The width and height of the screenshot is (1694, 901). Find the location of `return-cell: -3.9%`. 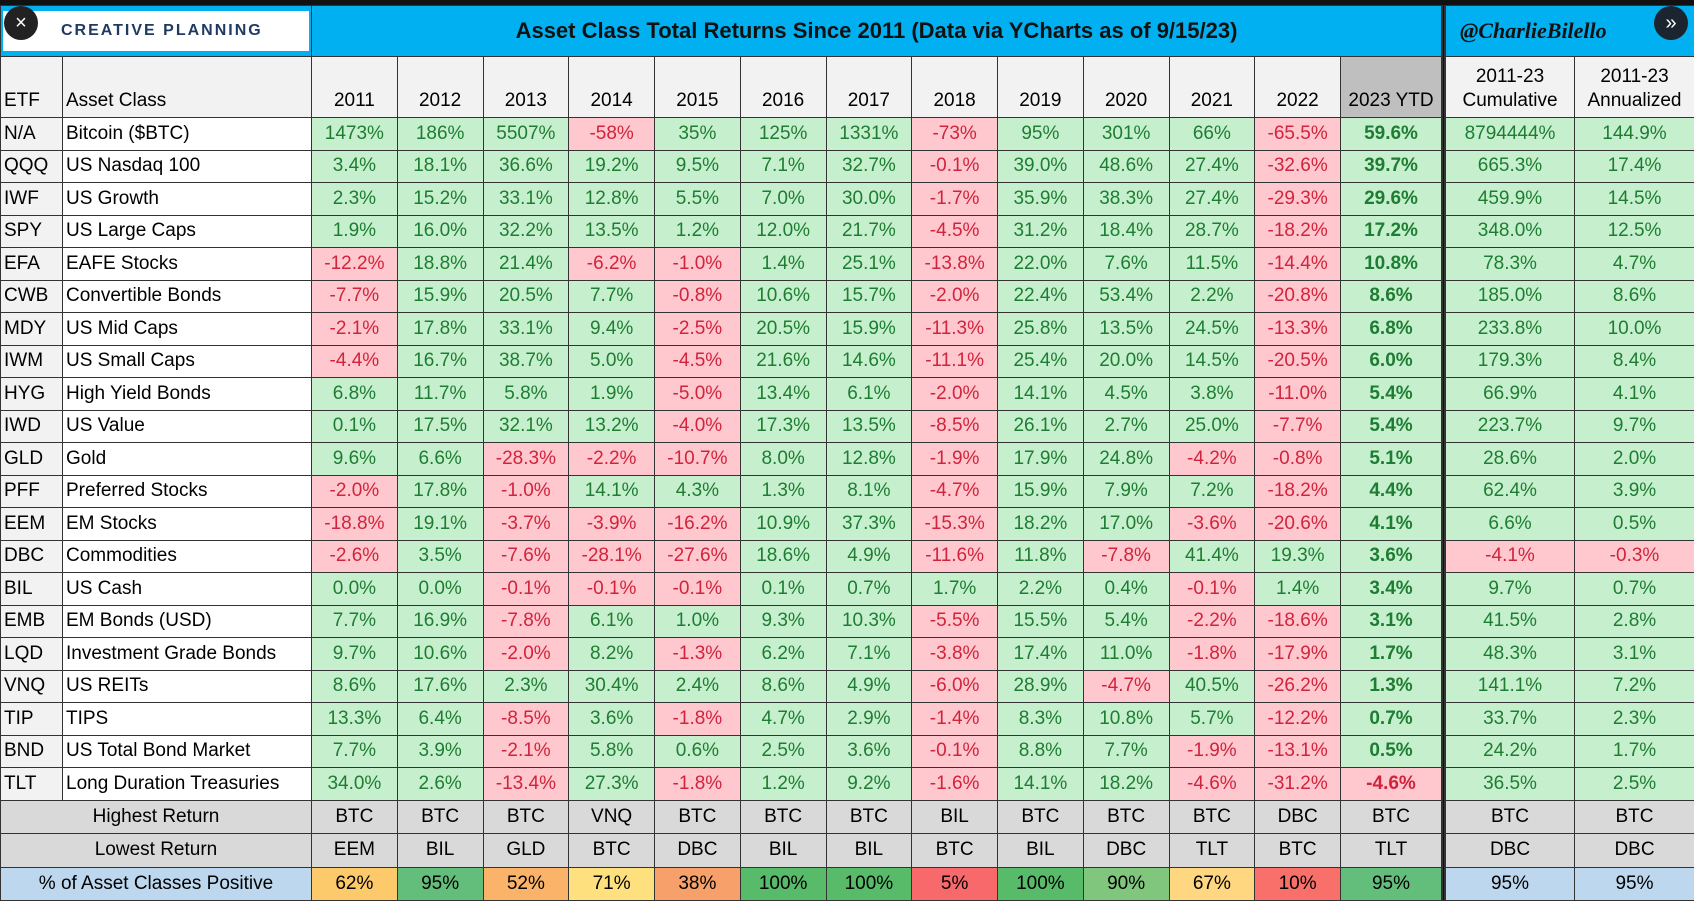

return-cell: -3.9% is located at coordinates (612, 524).